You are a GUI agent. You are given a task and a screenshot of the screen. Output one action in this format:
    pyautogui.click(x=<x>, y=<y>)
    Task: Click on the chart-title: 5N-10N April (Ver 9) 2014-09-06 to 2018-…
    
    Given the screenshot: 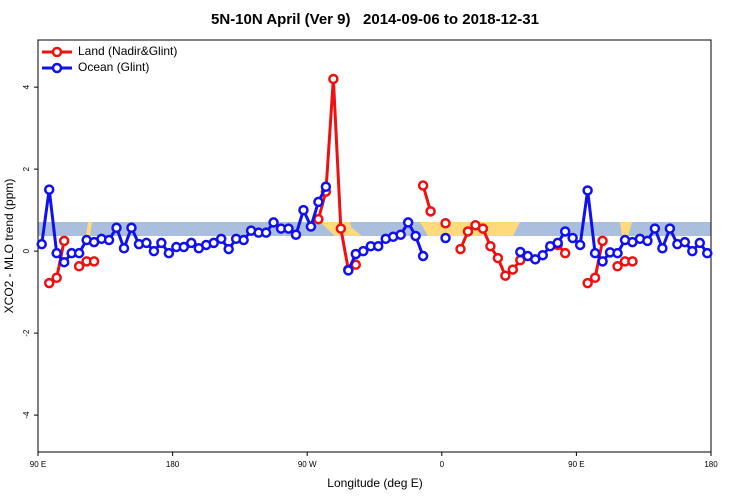 What is the action you would take?
    pyautogui.click(x=375, y=19)
    